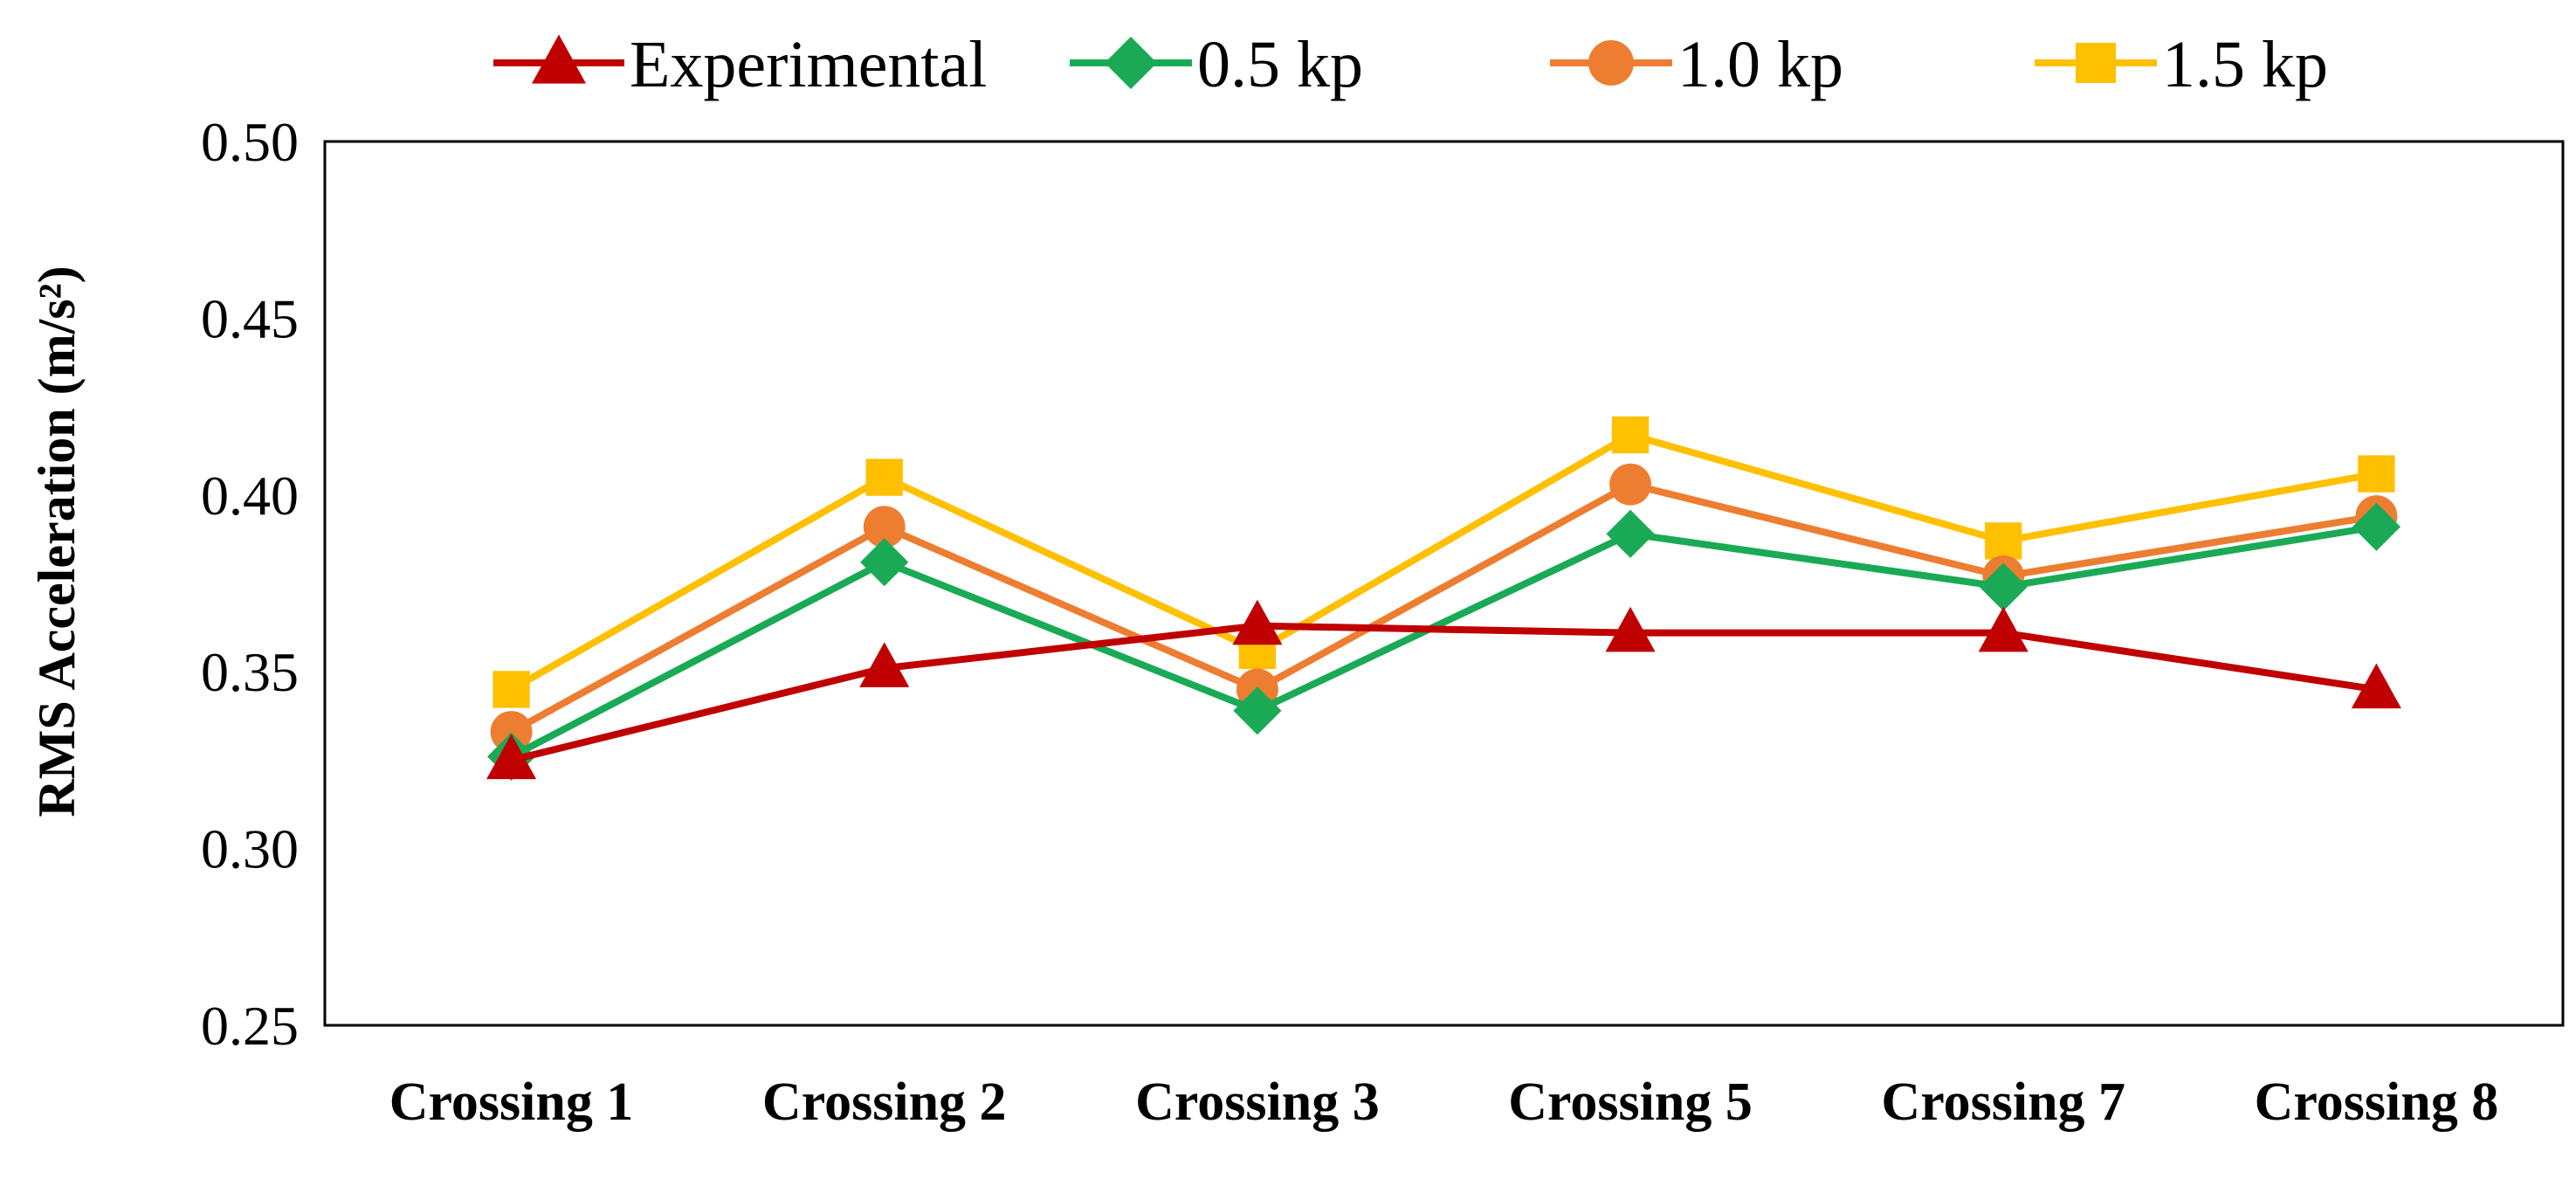 This screenshot has height=1179, width=2576. I want to click on x-tick-label: Crossing 1, so click(511, 1102).